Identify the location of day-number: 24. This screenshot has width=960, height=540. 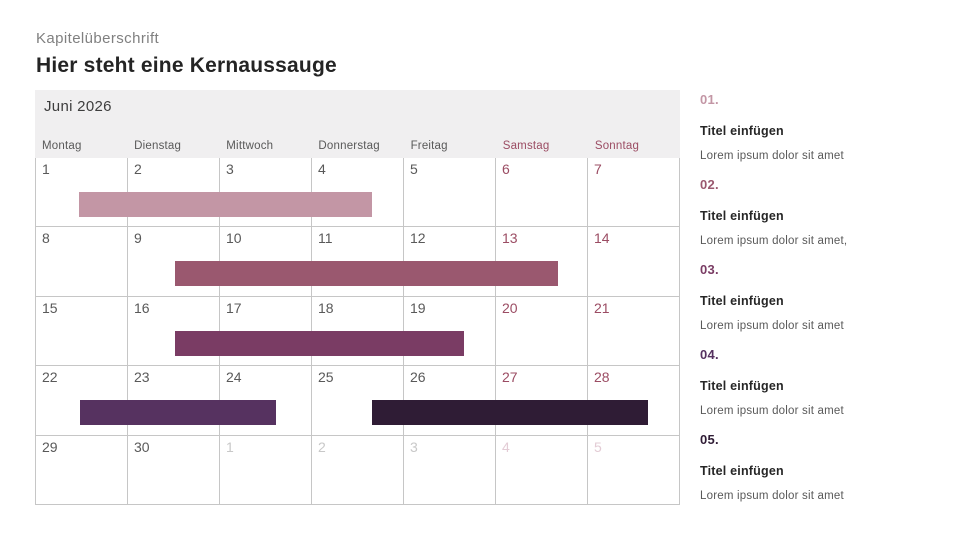
(234, 377).